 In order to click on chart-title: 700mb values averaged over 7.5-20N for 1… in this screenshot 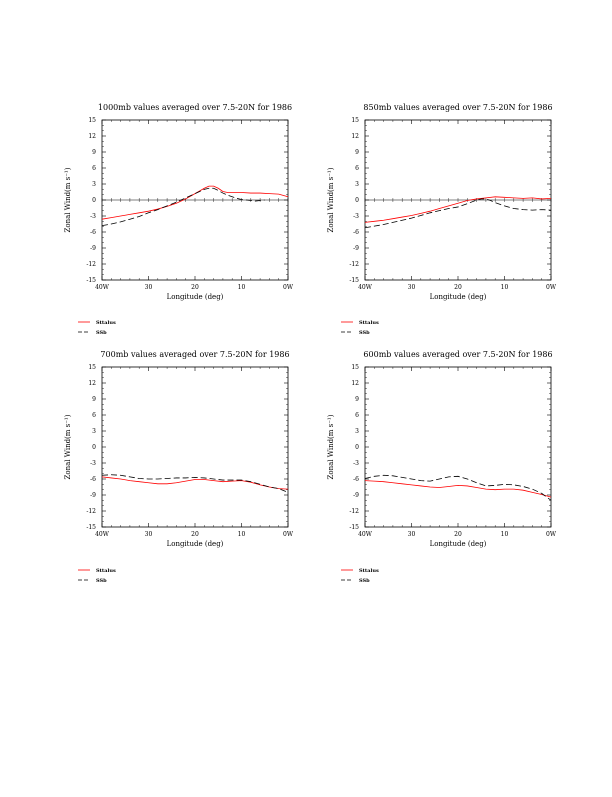, I will do `click(194, 354)`.